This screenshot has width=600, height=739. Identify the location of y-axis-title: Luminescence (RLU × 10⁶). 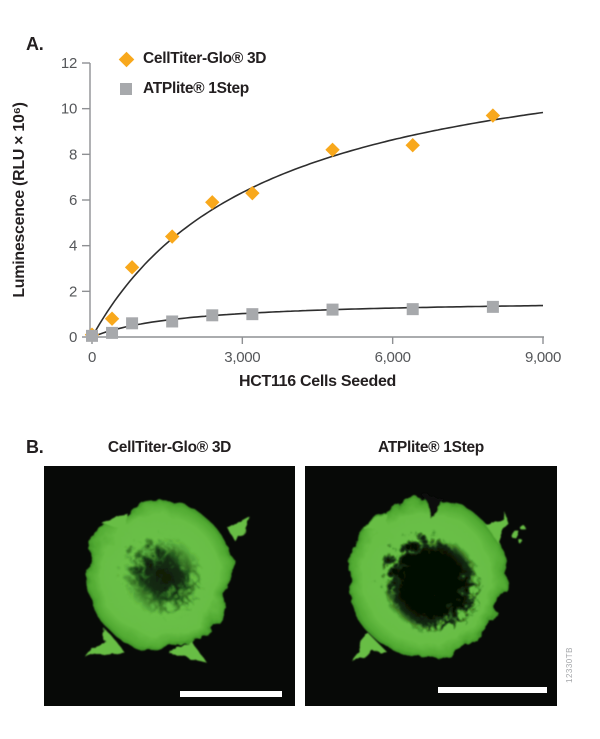
(19, 200).